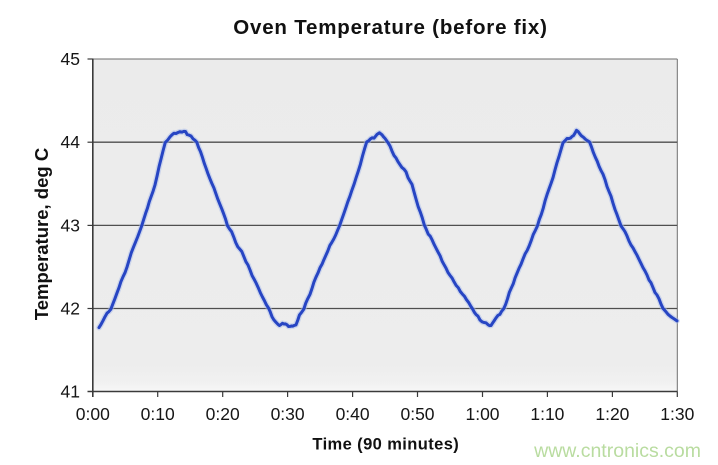 This screenshot has width=718, height=465. Describe the element at coordinates (158, 414) in the screenshot. I see `svg-text: 0:10` at that location.